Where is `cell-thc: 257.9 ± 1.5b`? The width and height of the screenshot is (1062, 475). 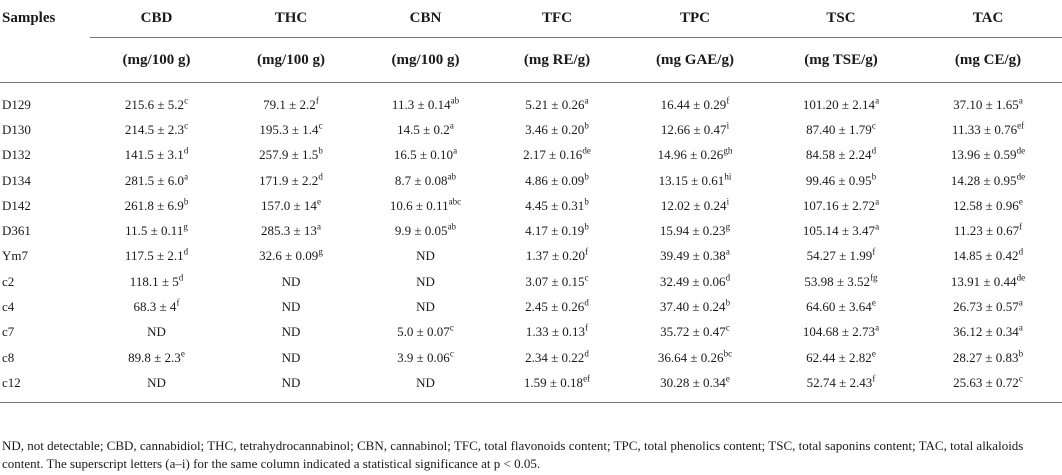 cell-thc: 257.9 ± 1.5b is located at coordinates (291, 155).